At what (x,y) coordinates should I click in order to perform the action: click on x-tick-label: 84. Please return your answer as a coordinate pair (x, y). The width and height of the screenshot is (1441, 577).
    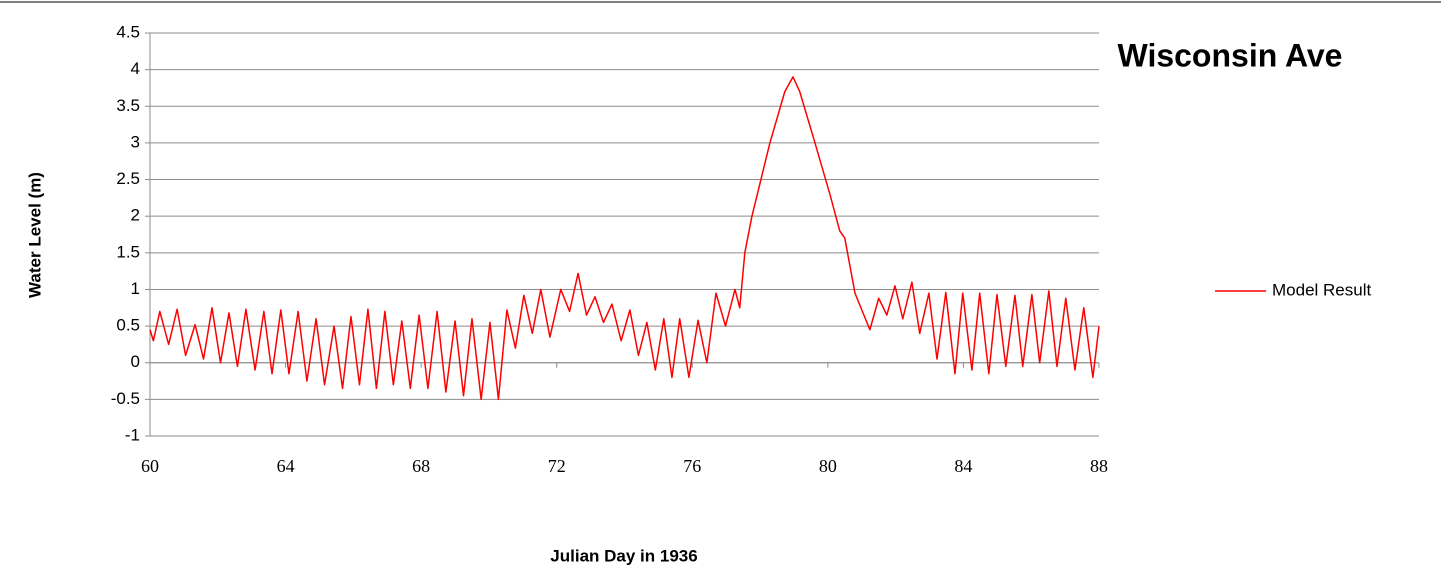
    Looking at the image, I should click on (963, 466).